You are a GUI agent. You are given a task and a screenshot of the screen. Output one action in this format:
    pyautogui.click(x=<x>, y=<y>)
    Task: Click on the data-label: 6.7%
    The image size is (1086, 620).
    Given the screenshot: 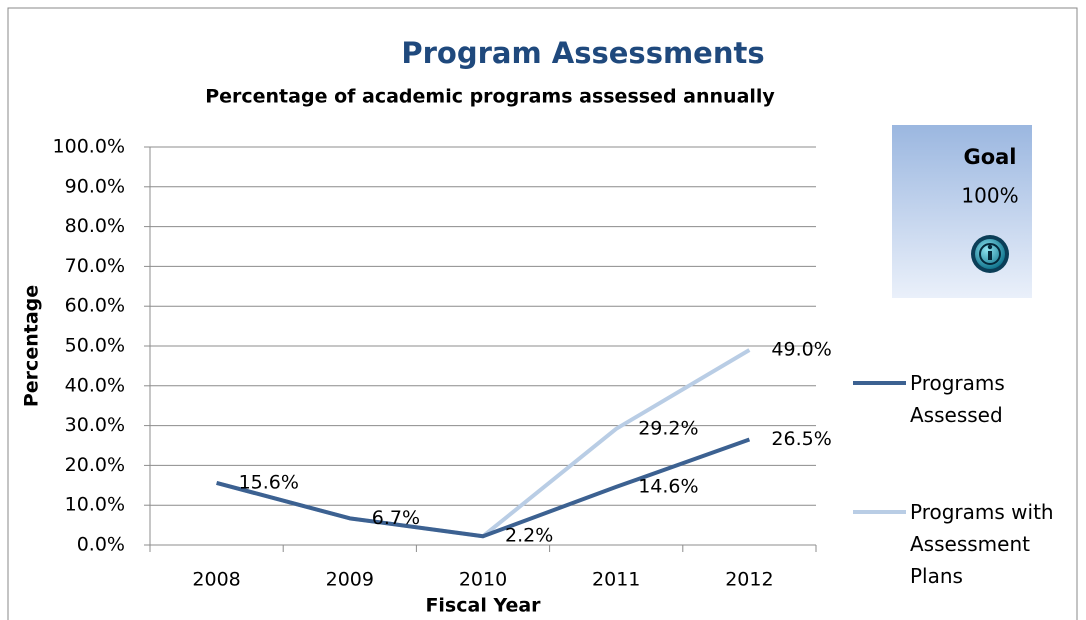 What is the action you would take?
    pyautogui.click(x=396, y=518)
    